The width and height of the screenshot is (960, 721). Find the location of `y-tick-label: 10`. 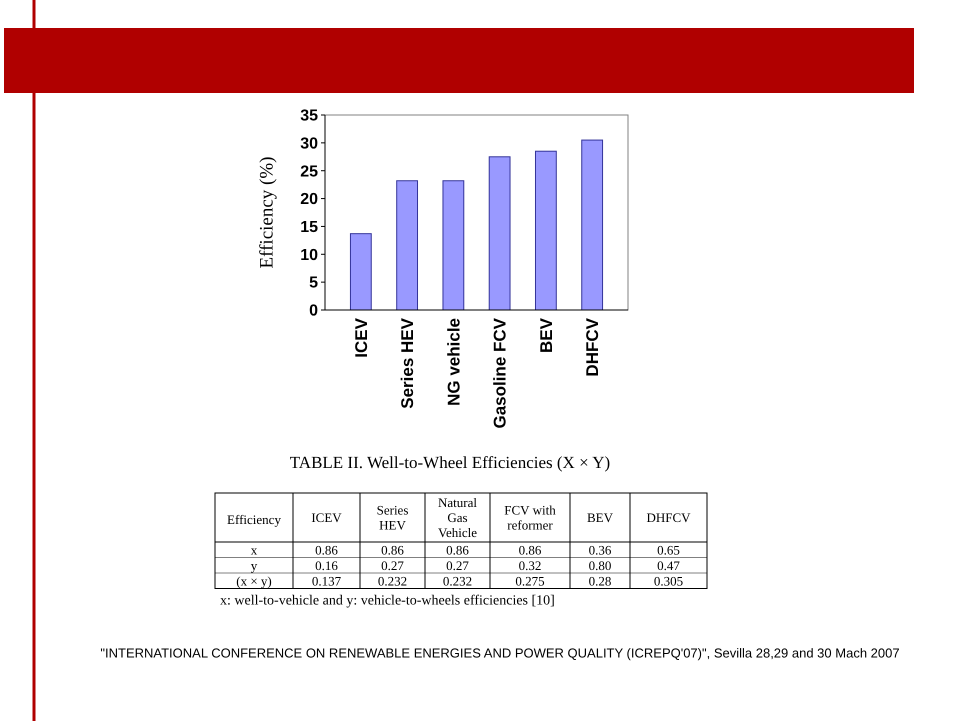

y-tick-label: 10 is located at coordinates (309, 255).